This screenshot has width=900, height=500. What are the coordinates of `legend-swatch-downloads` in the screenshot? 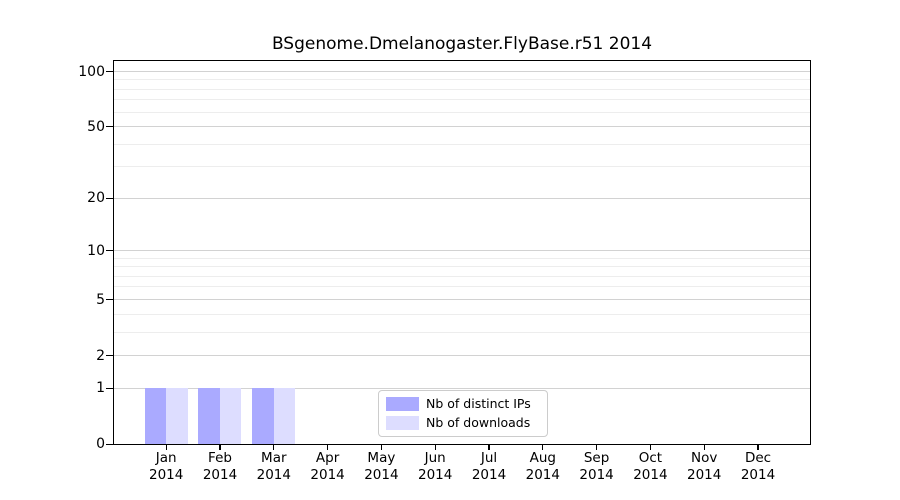 It's located at (402, 423).